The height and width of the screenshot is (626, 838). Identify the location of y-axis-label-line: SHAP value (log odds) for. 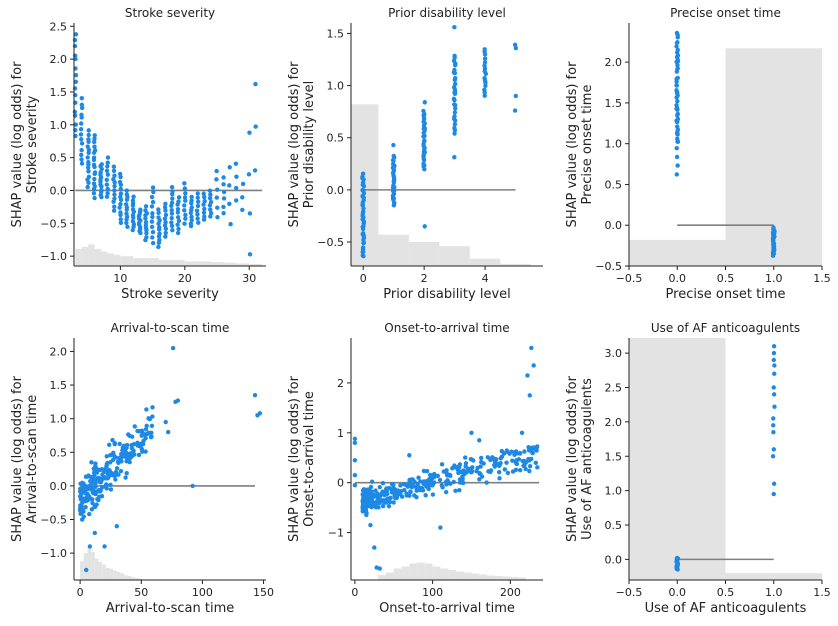
(572, 144).